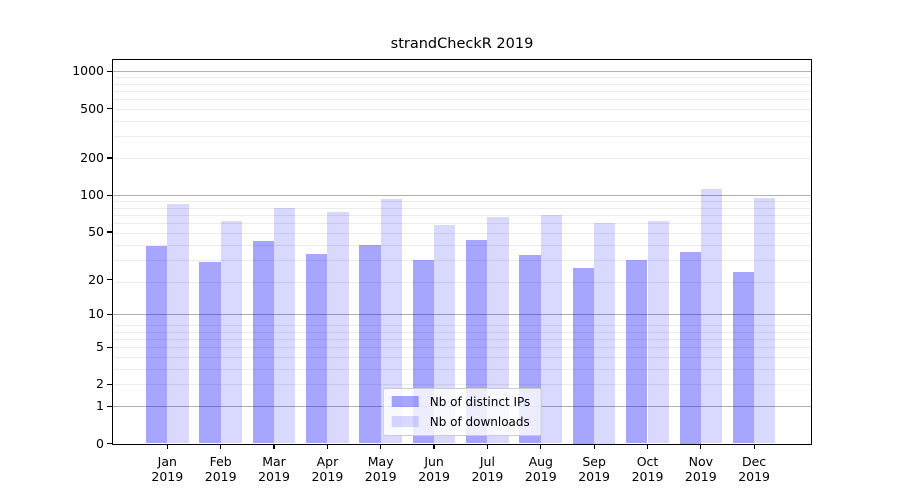 This screenshot has width=900, height=500. I want to click on bar-nb-of-downloads-feb-2019, so click(231, 332).